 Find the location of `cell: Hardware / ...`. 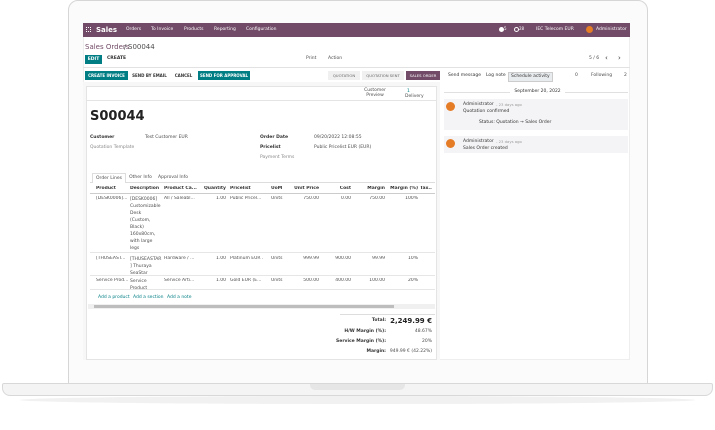

cell: Hardware / ... is located at coordinates (179, 258).